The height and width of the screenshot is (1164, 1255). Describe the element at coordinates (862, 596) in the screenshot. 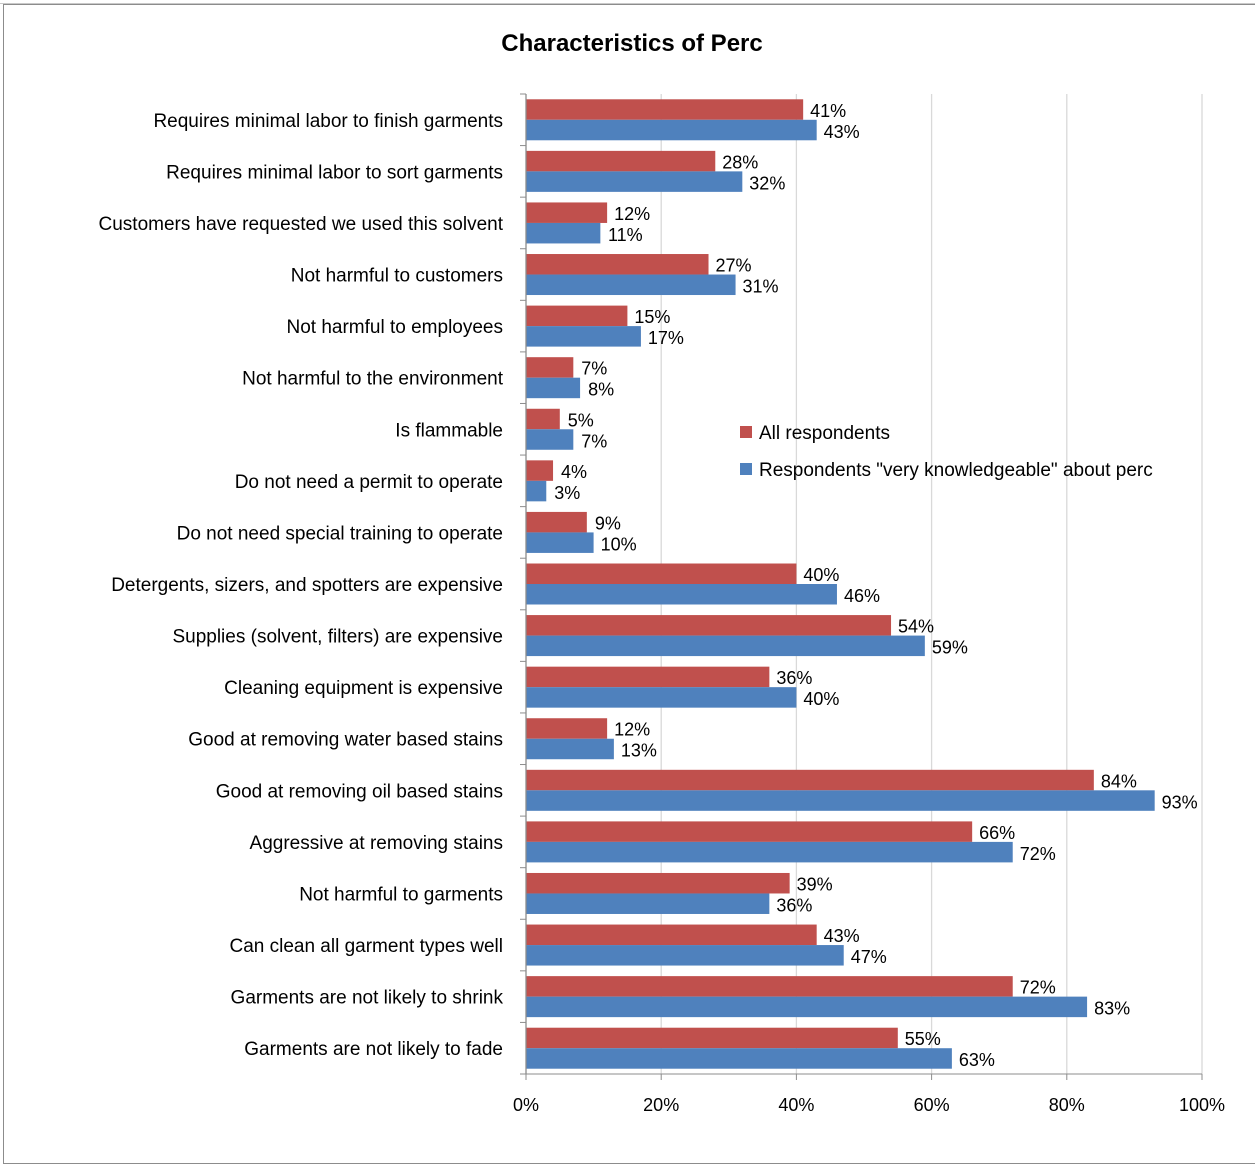

I see `data-label: 46%` at that location.